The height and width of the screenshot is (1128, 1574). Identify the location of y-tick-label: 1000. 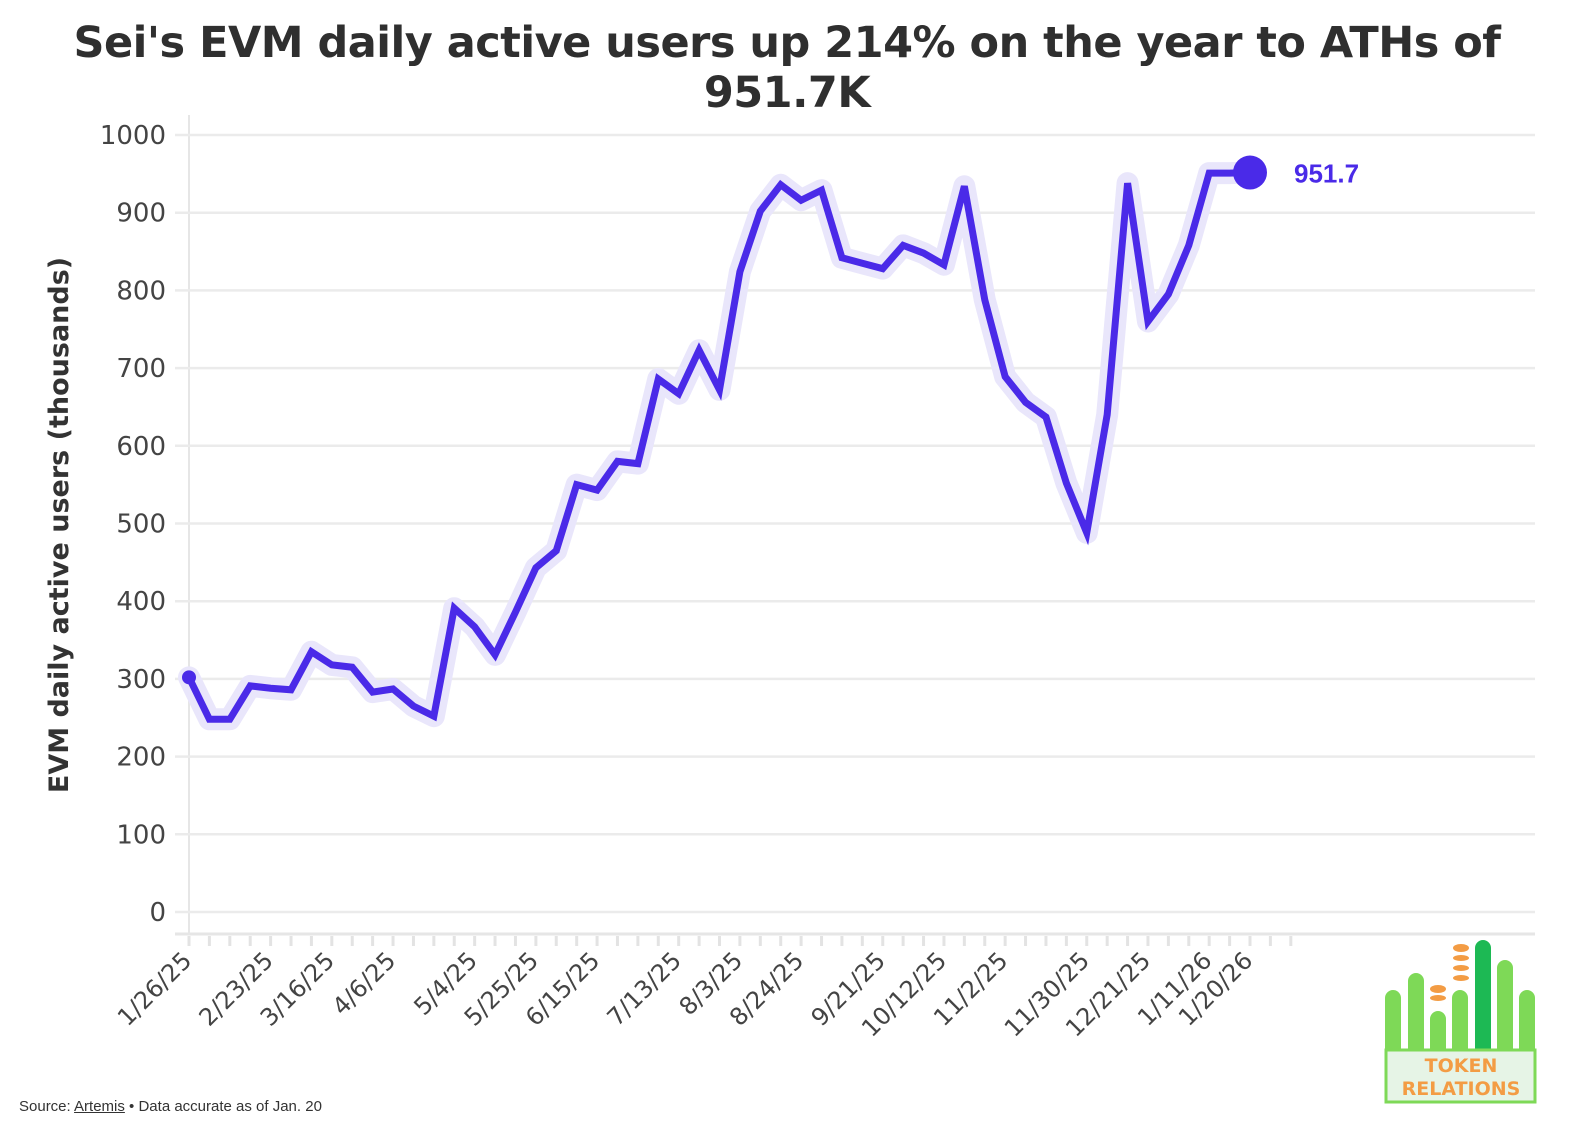
(133, 136).